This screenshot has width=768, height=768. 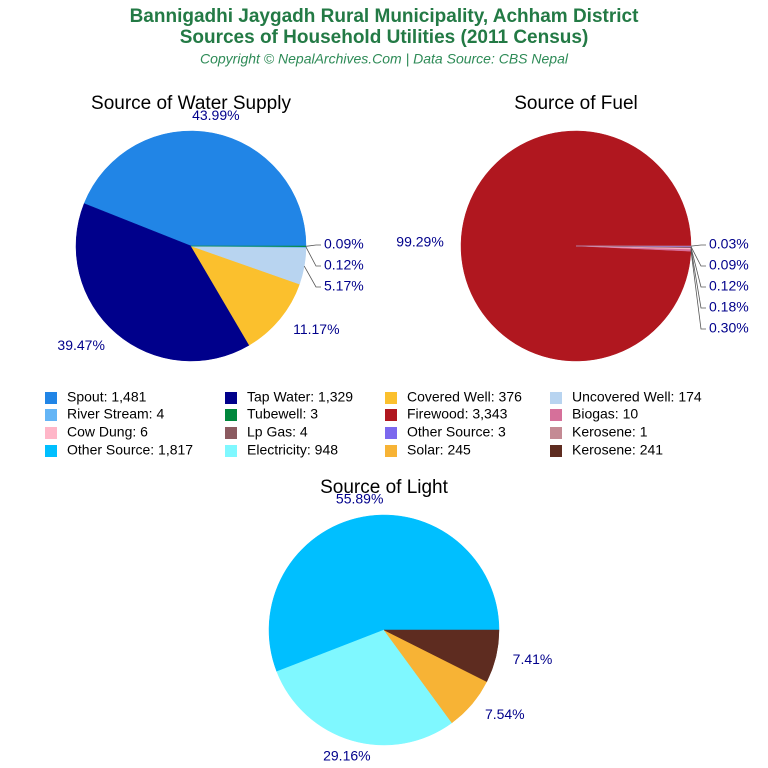 What do you see at coordinates (80, 345) in the screenshot?
I see `slice-label: 39.47%` at bounding box center [80, 345].